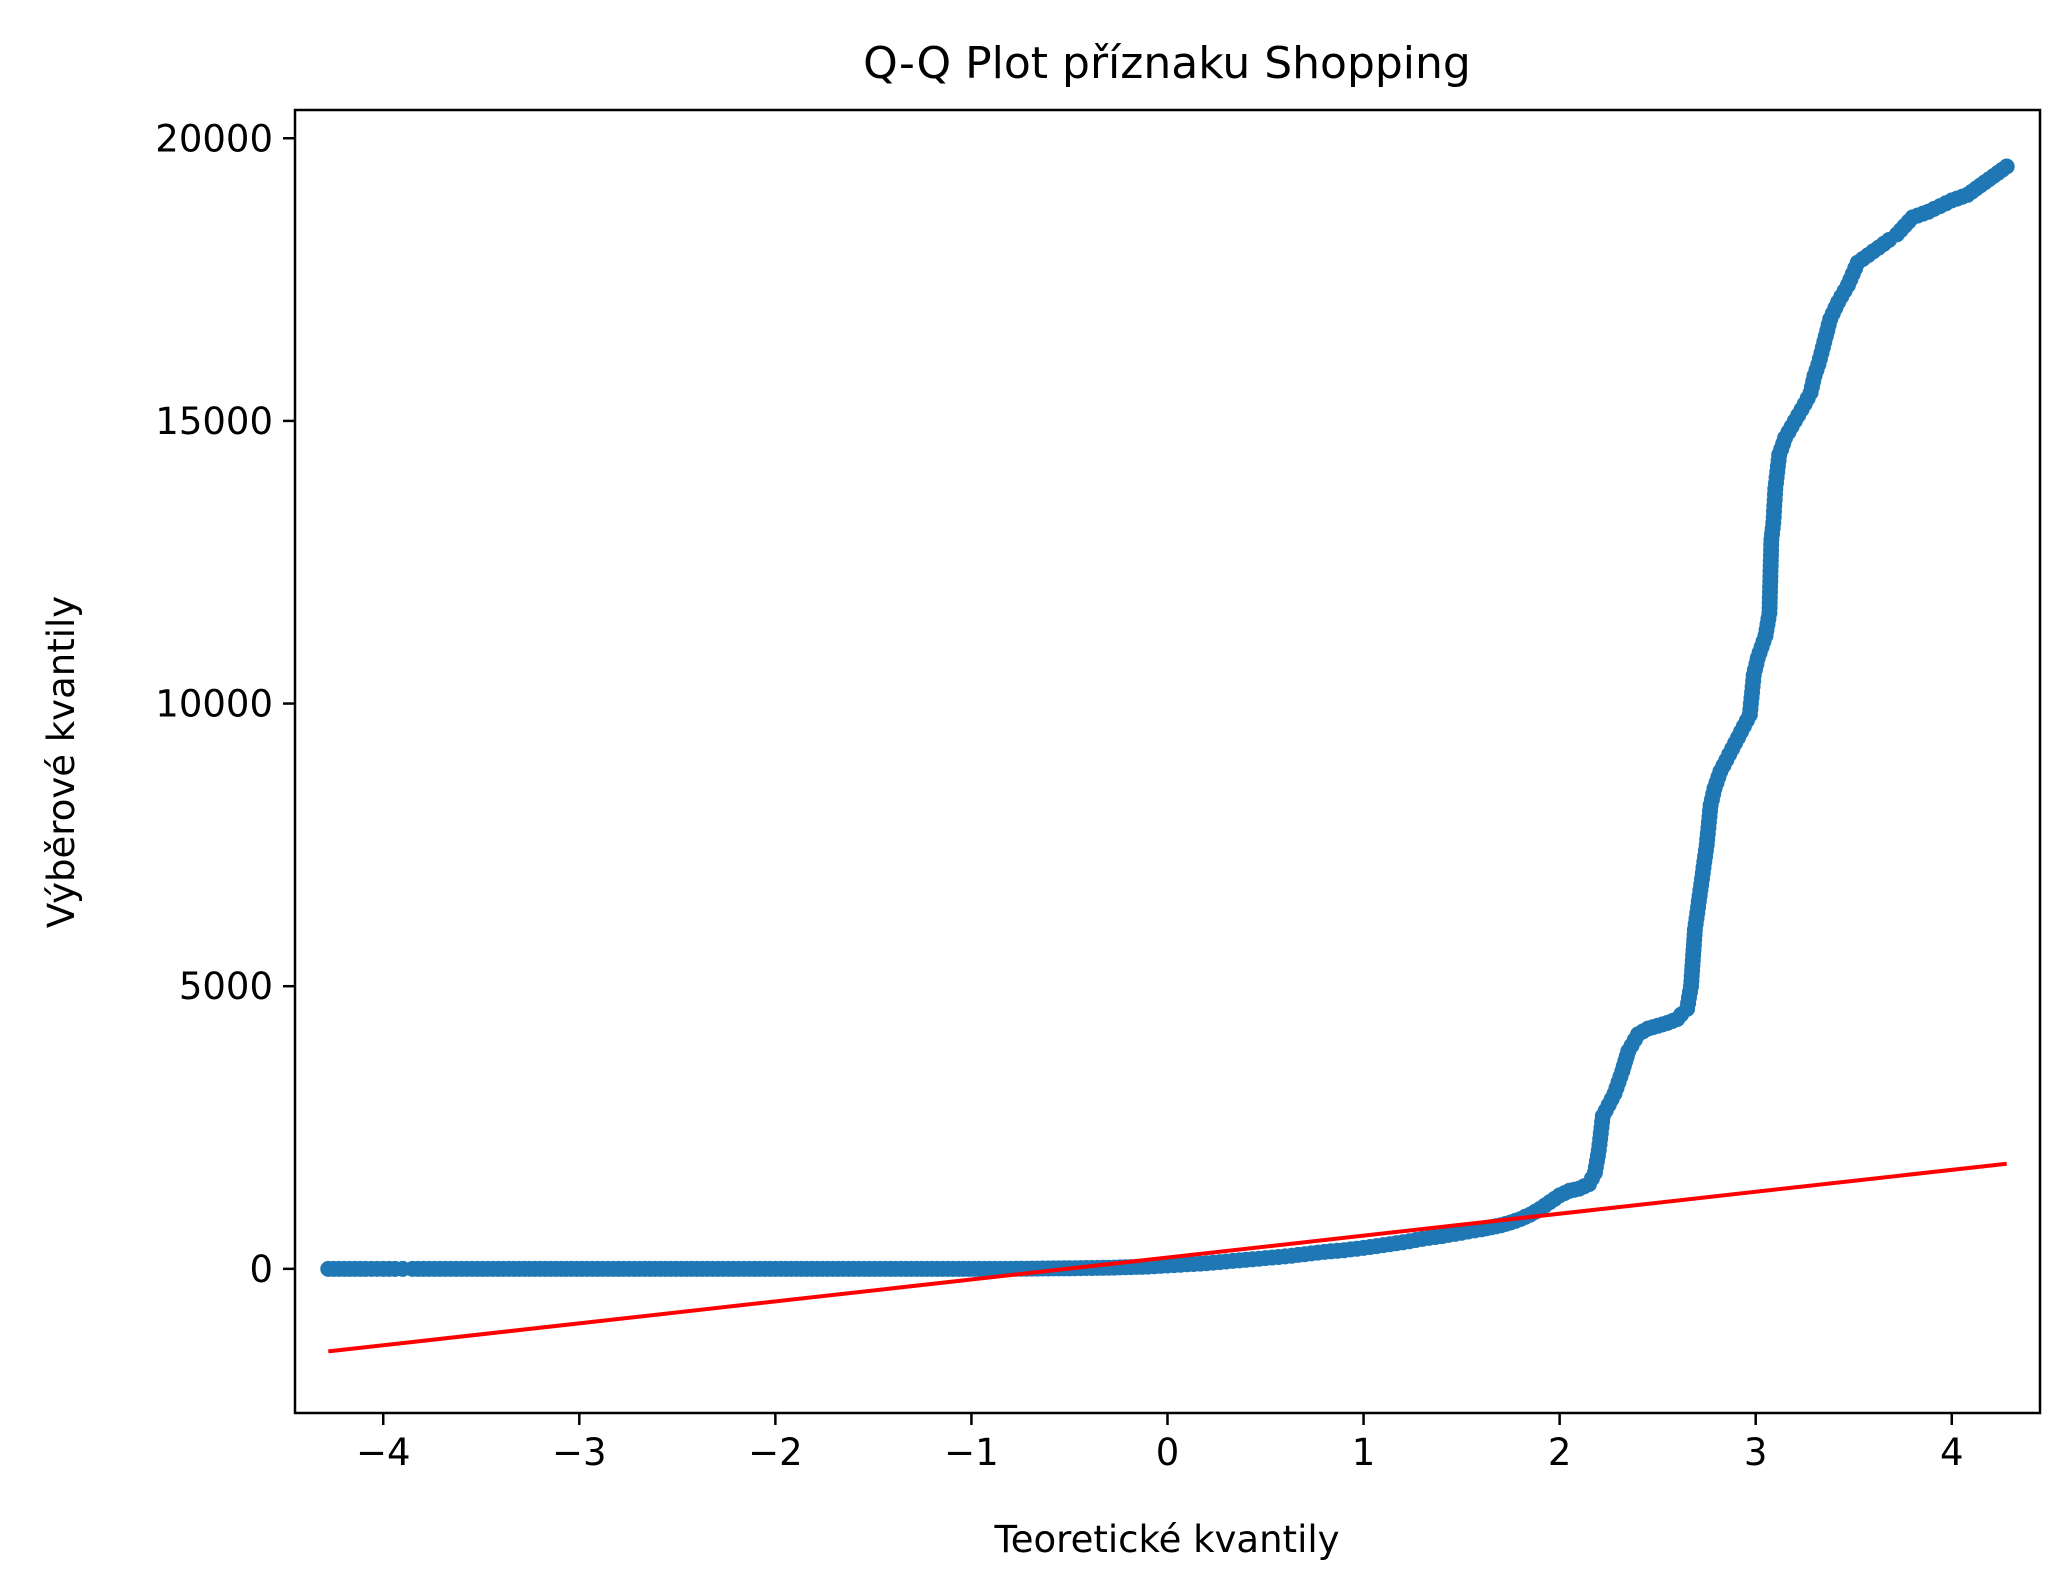 Image resolution: width=2064 pixels, height=1591 pixels. Describe the element at coordinates (1364, 1452) in the screenshot. I see `x-tick-label: 1` at that location.